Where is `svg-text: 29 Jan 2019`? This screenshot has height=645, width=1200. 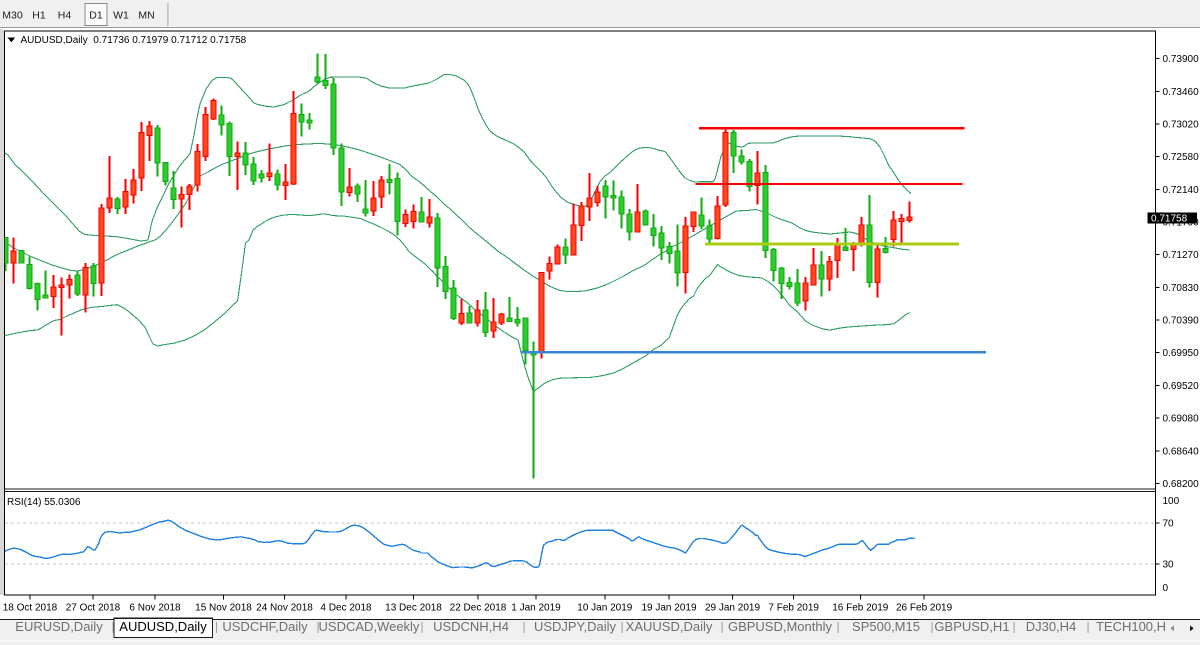 svg-text: 29 Jan 2019 is located at coordinates (732, 608).